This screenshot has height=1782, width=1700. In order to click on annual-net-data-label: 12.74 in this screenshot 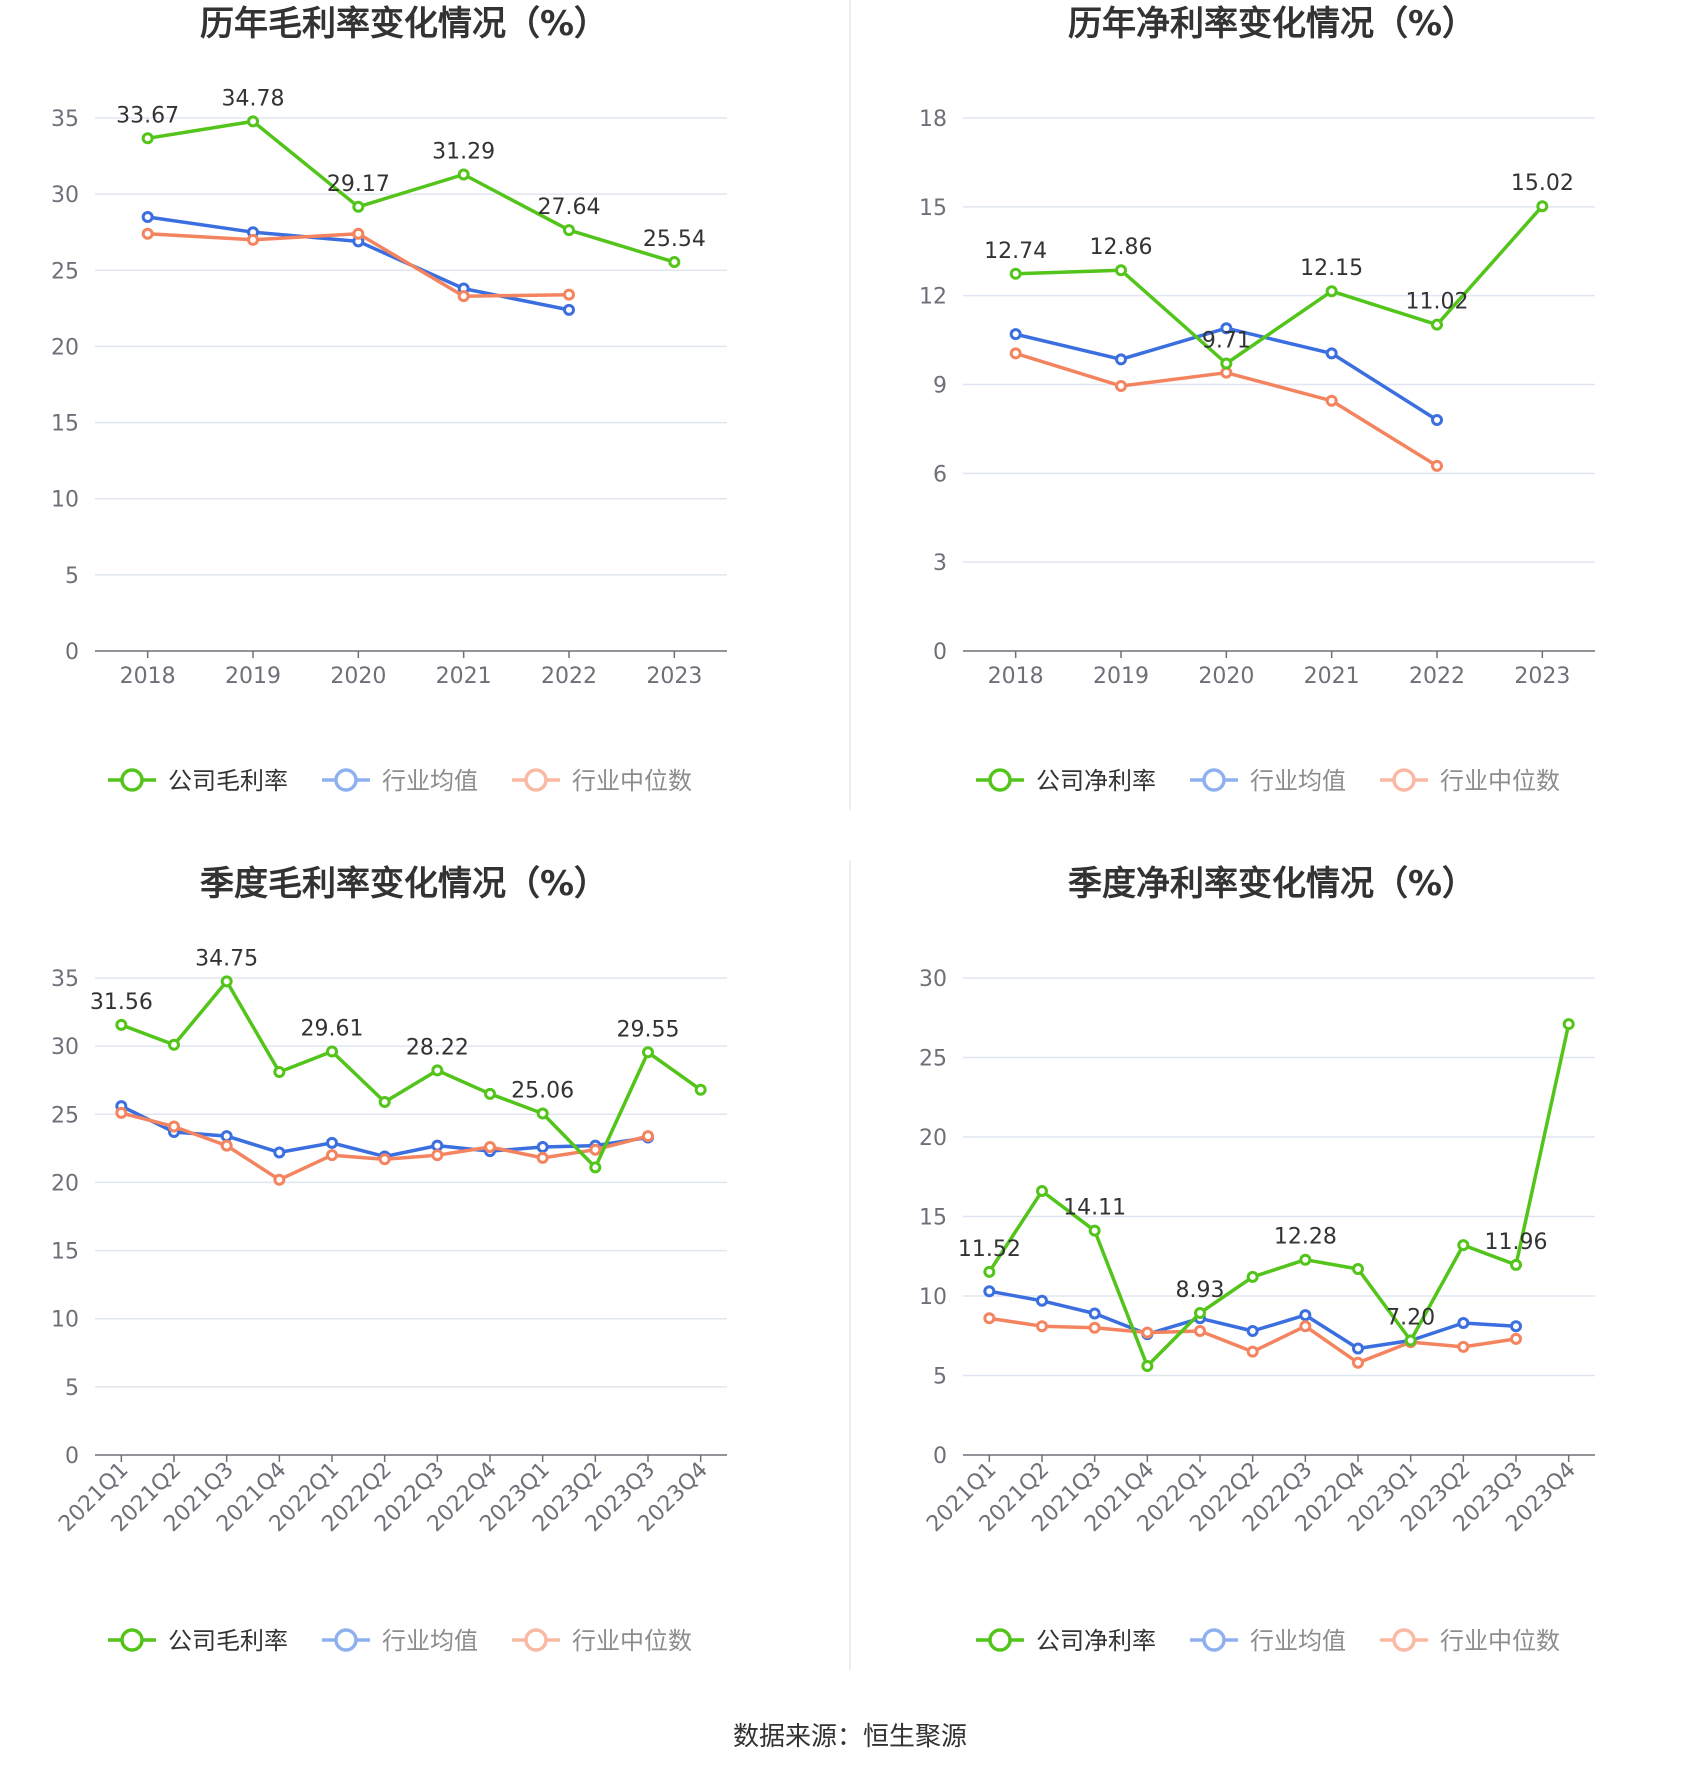, I will do `click(1015, 251)`.